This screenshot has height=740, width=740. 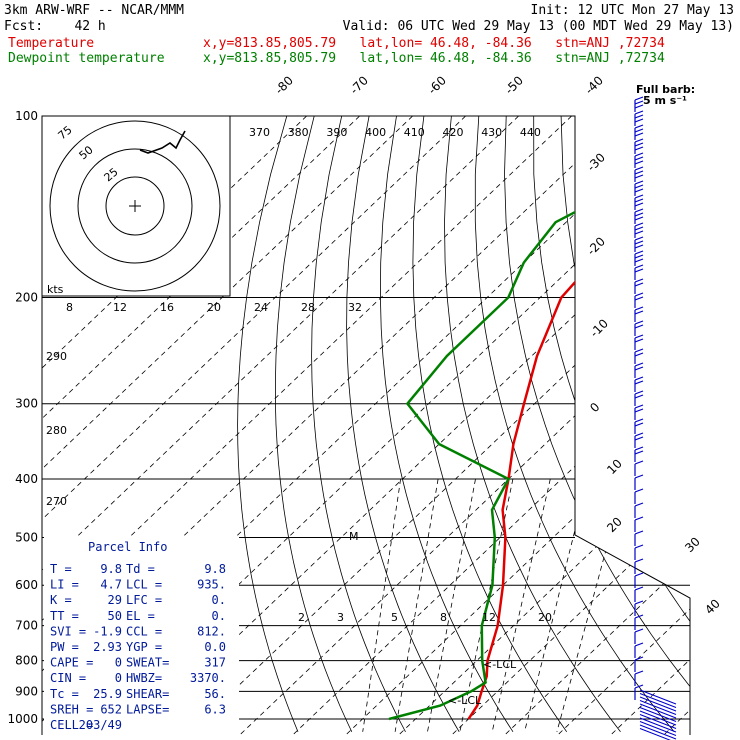 What do you see at coordinates (614, 466) in the screenshot?
I see `isotherm-label: 10` at bounding box center [614, 466].